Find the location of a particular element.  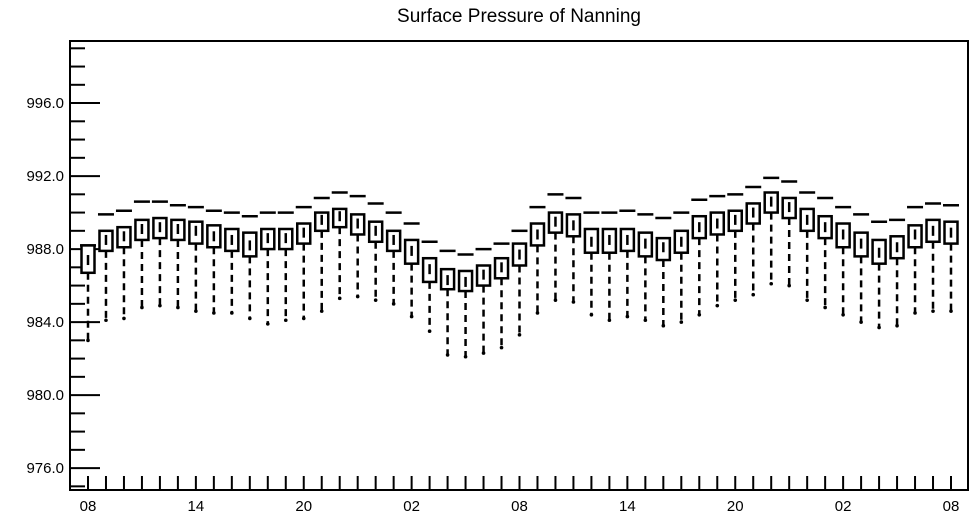

y-axis: 976.0 980.0 984.0 988.0 992.0 996.0 is located at coordinates (63, 267).